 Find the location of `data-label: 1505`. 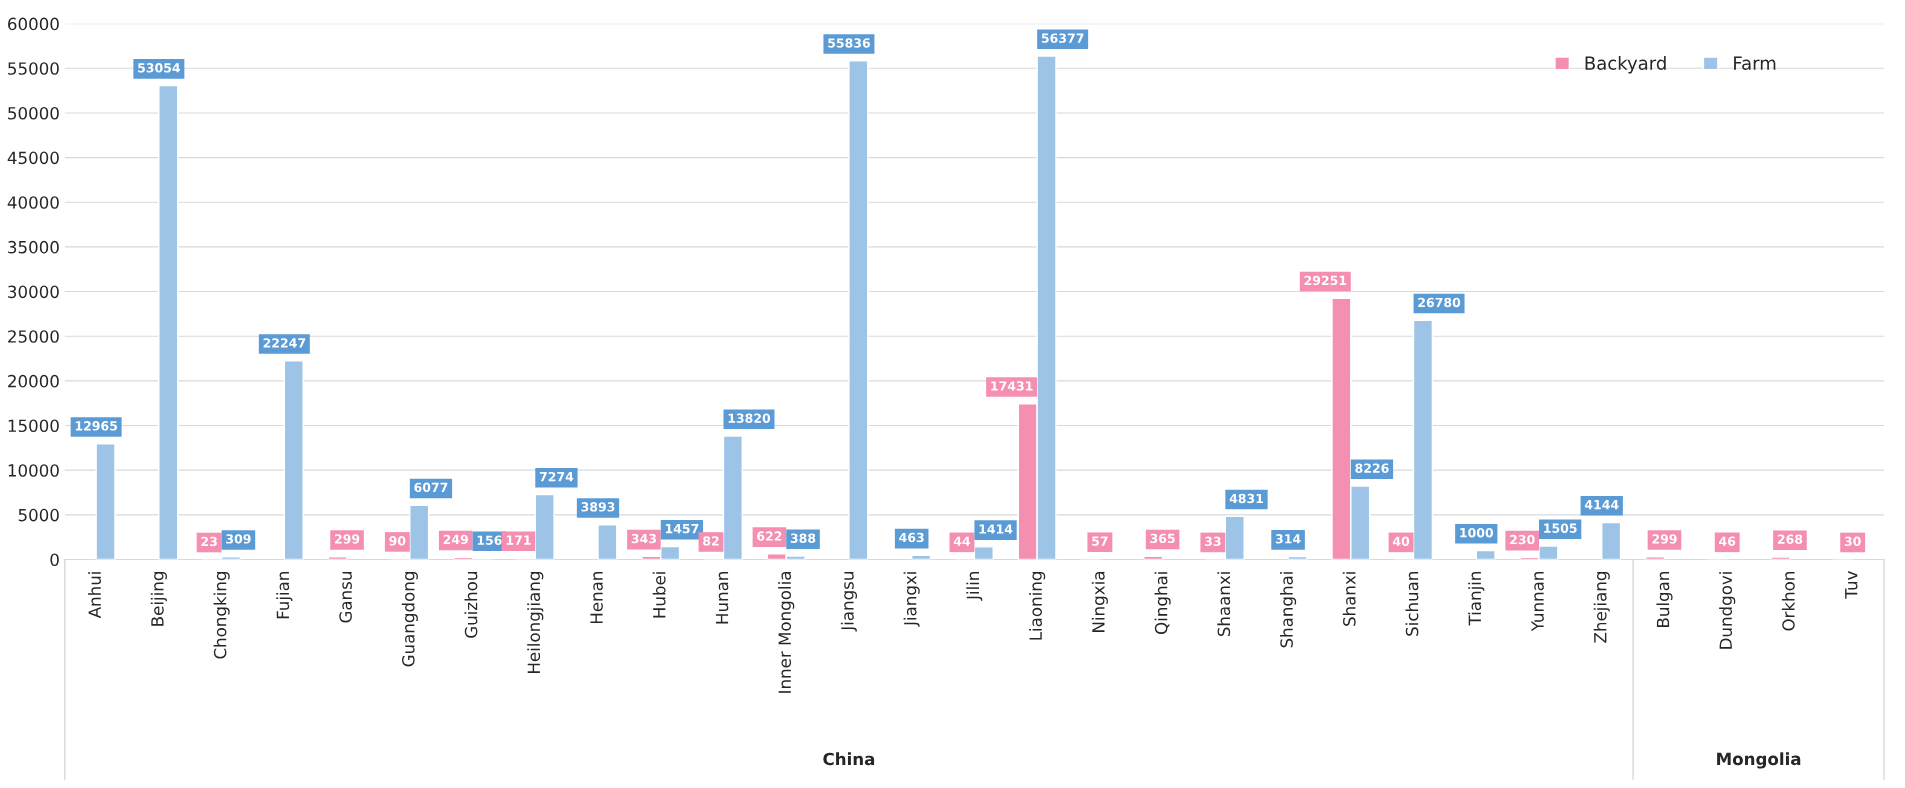

data-label: 1505 is located at coordinates (1560, 528).